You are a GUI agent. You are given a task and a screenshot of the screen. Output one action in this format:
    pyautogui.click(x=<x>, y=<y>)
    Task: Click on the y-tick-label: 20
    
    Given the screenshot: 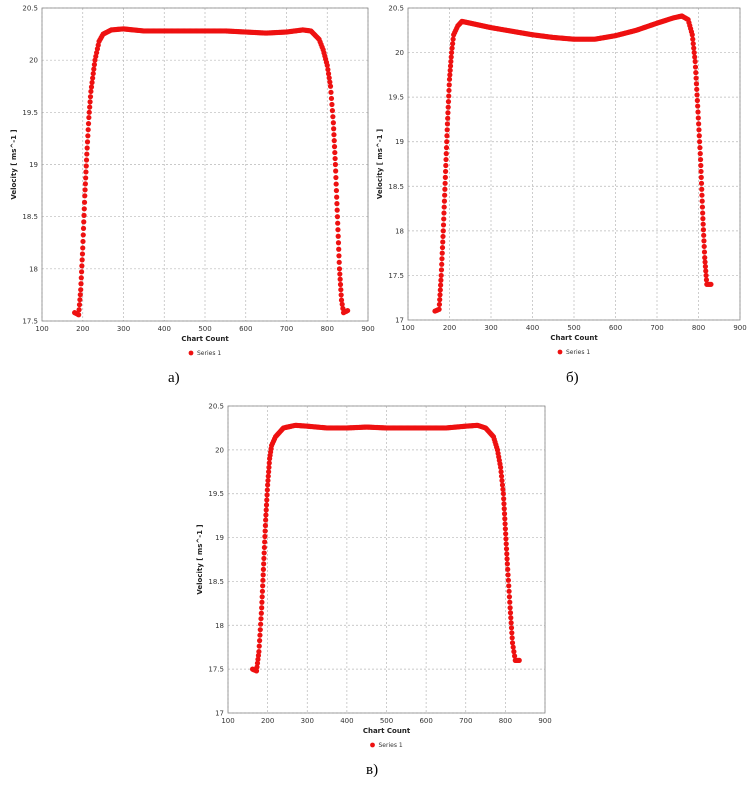 What is the action you would take?
    pyautogui.click(x=33, y=61)
    